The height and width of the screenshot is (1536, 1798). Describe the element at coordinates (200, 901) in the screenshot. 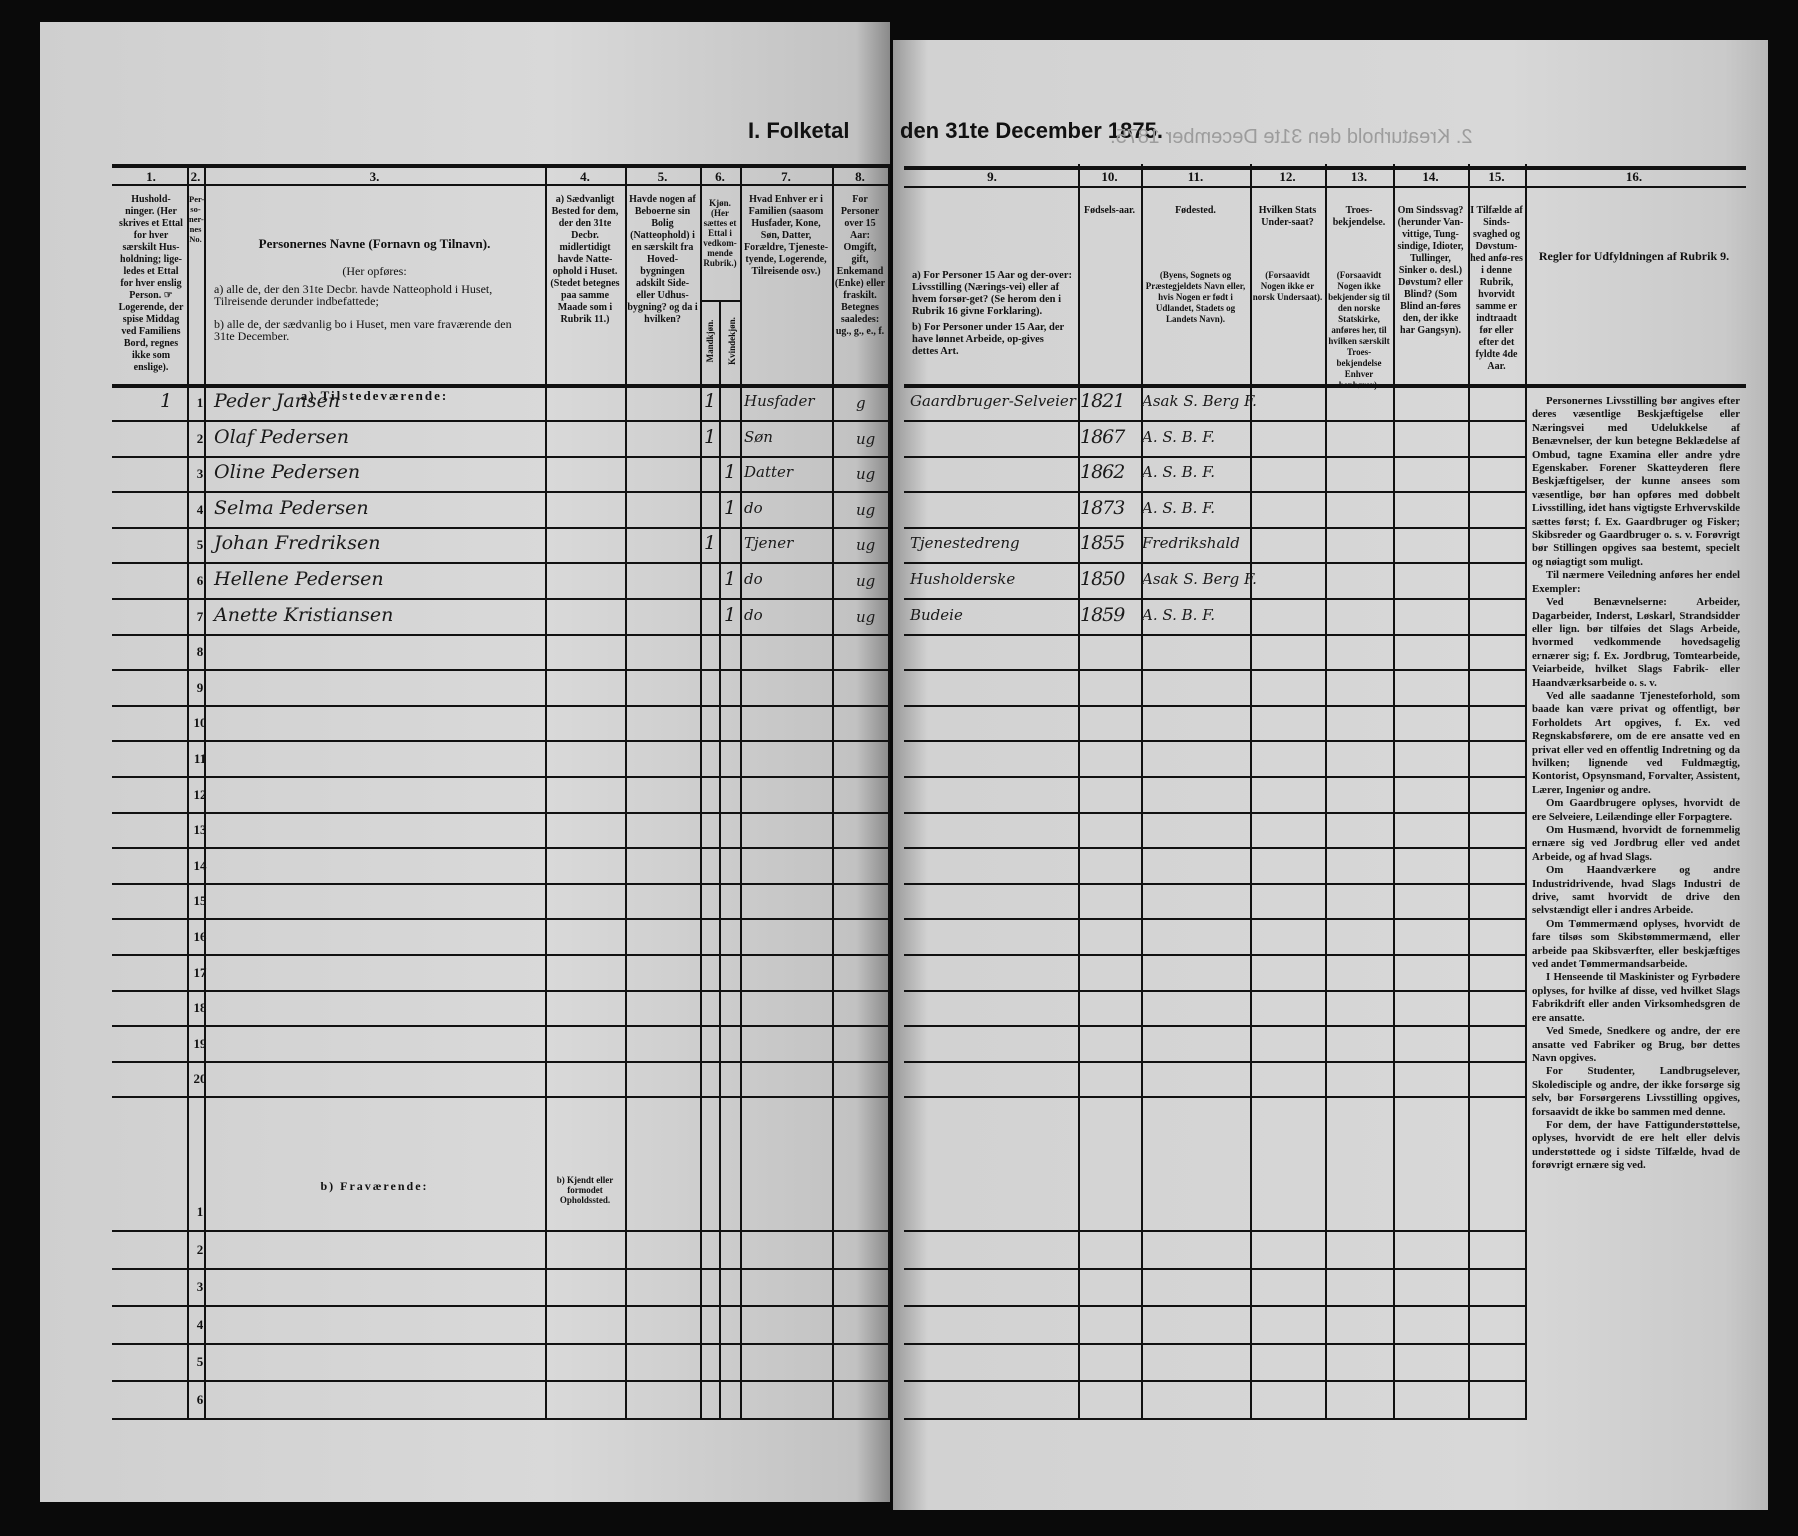

I see `row-number: 15` at that location.